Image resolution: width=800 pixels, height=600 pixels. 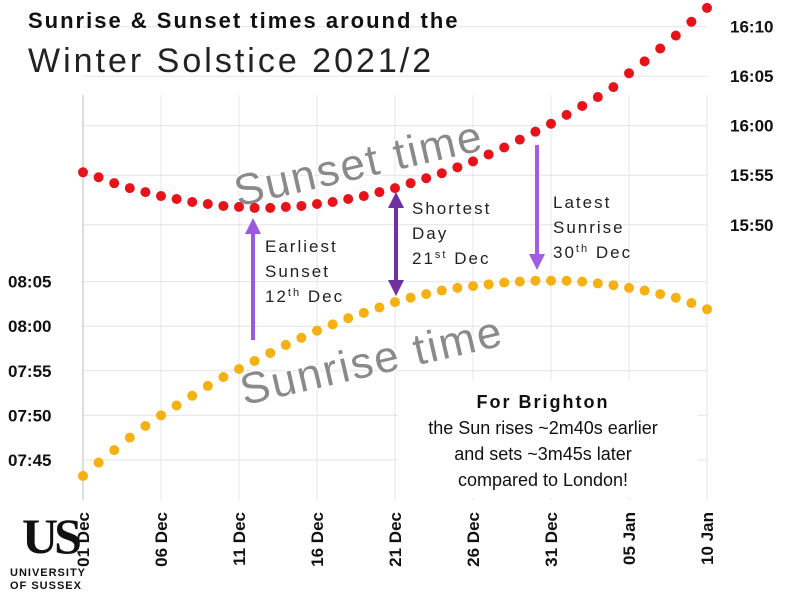 What do you see at coordinates (231, 61) in the screenshot?
I see `chart-subtitle: Winter Solstice 2021/2` at bounding box center [231, 61].